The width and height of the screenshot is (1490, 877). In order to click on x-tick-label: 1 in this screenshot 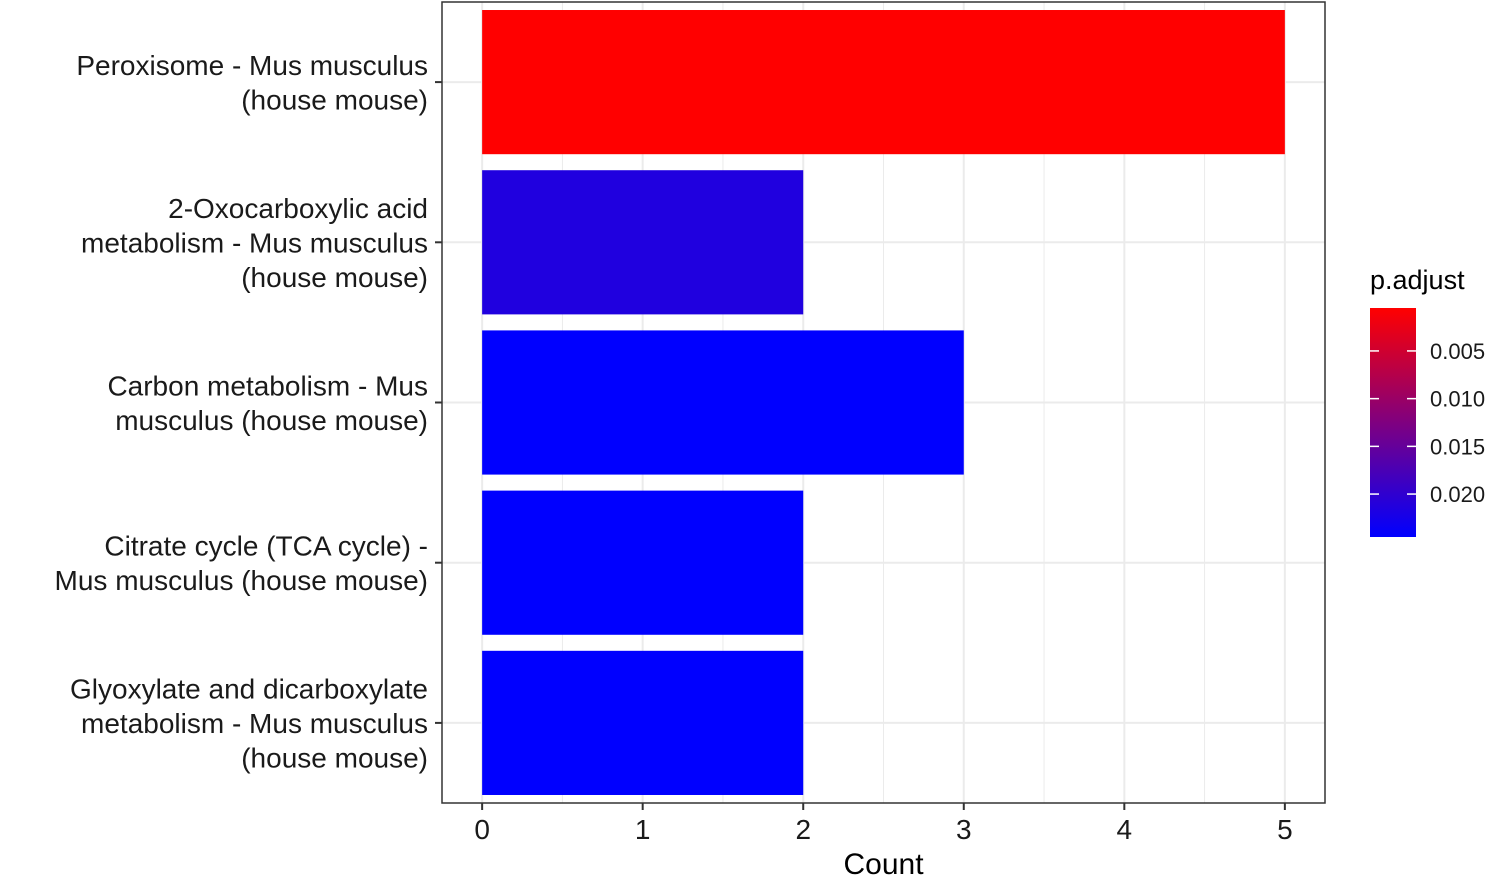, I will do `click(643, 829)`.